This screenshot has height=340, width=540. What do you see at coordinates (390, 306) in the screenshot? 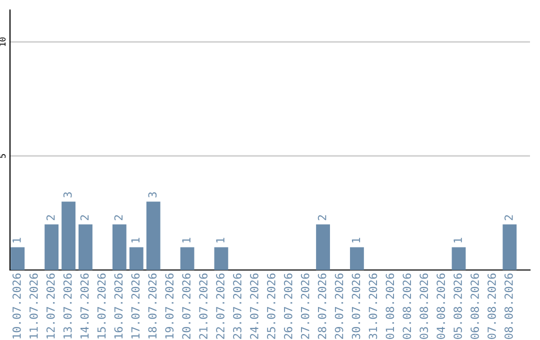
I see `x-tick-label: 01.08.2026` at bounding box center [390, 306].